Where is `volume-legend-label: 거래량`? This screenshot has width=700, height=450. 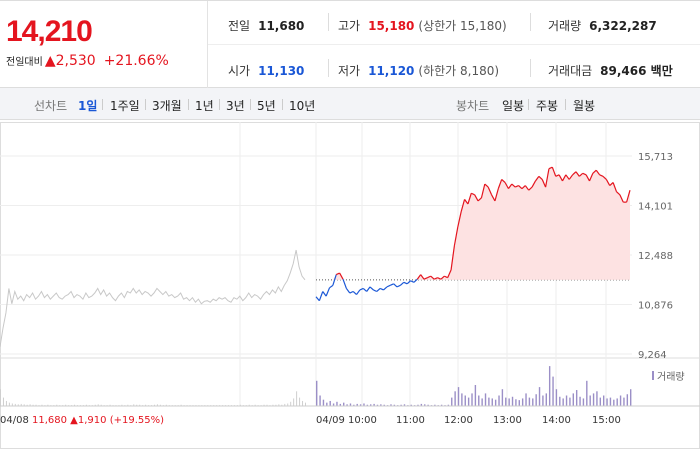
volume-legend-label: 거래량 is located at coordinates (671, 377).